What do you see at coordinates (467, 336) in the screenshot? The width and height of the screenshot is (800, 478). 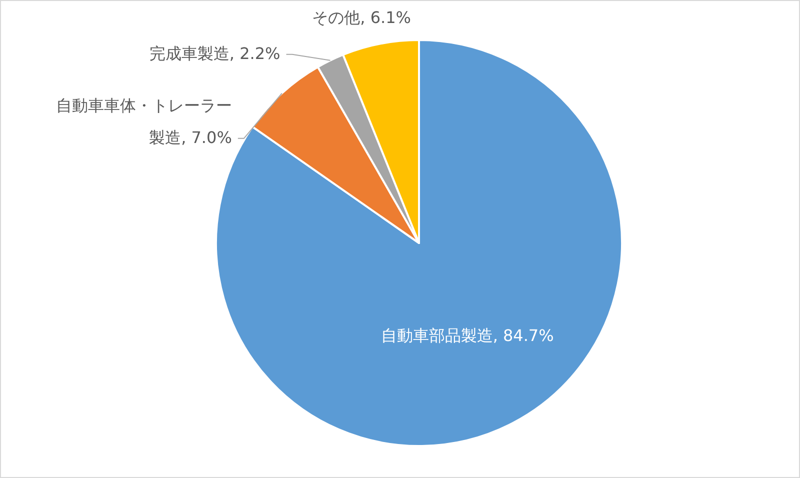 I see `slice-label: 自動車部品製造, 84.7%` at bounding box center [467, 336].